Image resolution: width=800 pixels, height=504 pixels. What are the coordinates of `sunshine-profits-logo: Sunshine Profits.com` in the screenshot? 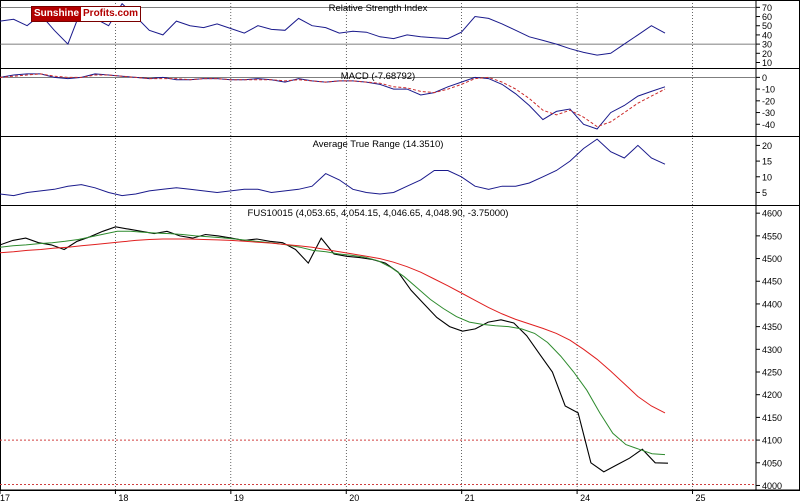 It's located at (86, 14).